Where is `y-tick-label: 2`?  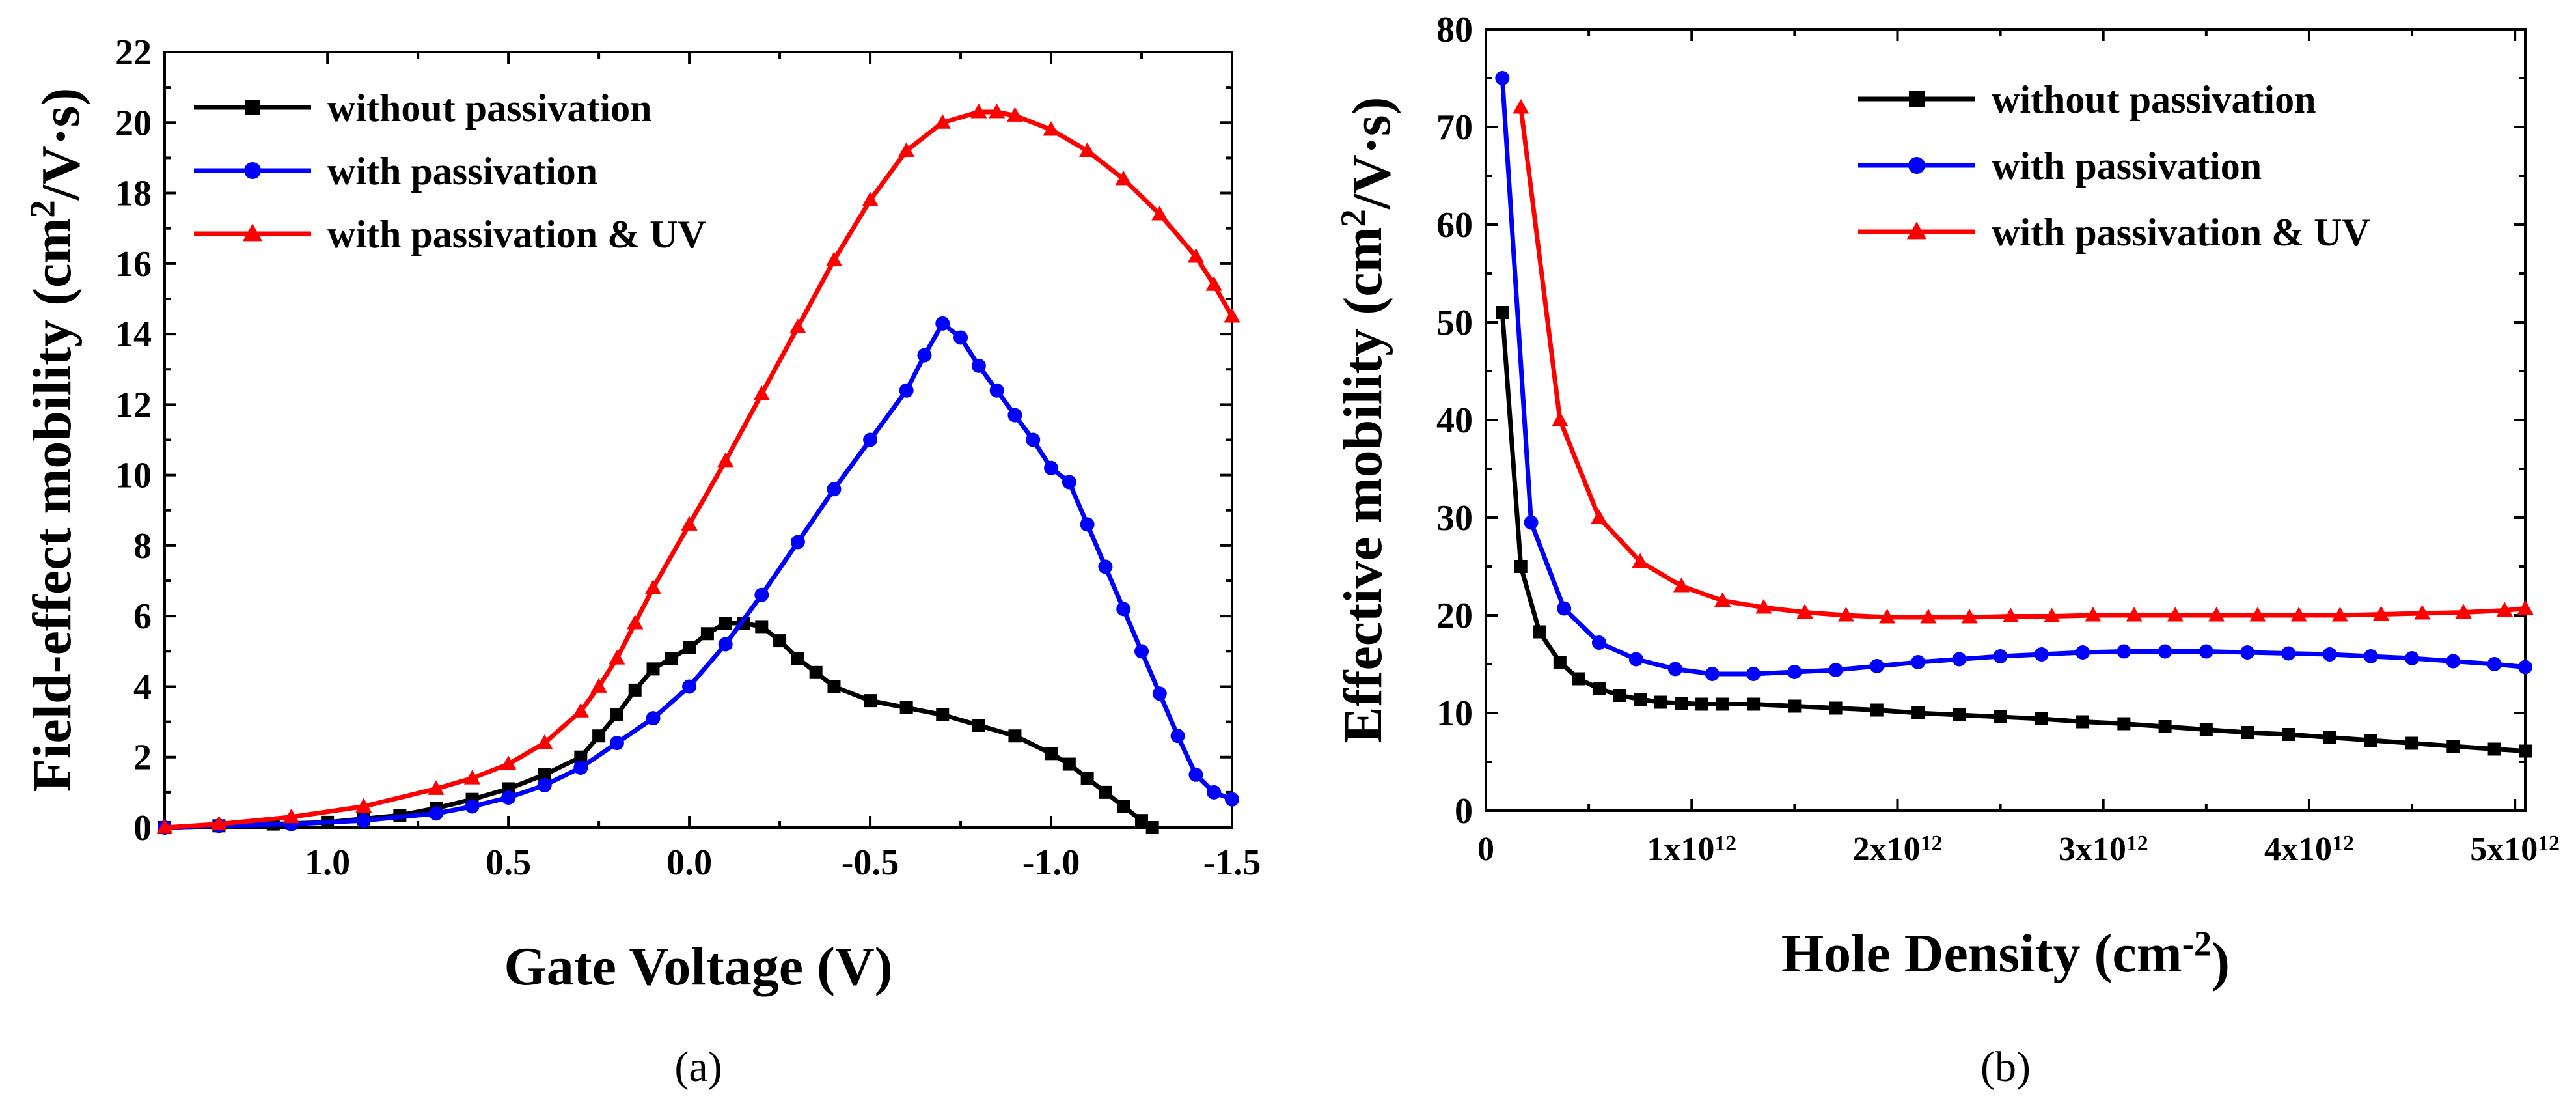 y-tick-label: 2 is located at coordinates (142, 758).